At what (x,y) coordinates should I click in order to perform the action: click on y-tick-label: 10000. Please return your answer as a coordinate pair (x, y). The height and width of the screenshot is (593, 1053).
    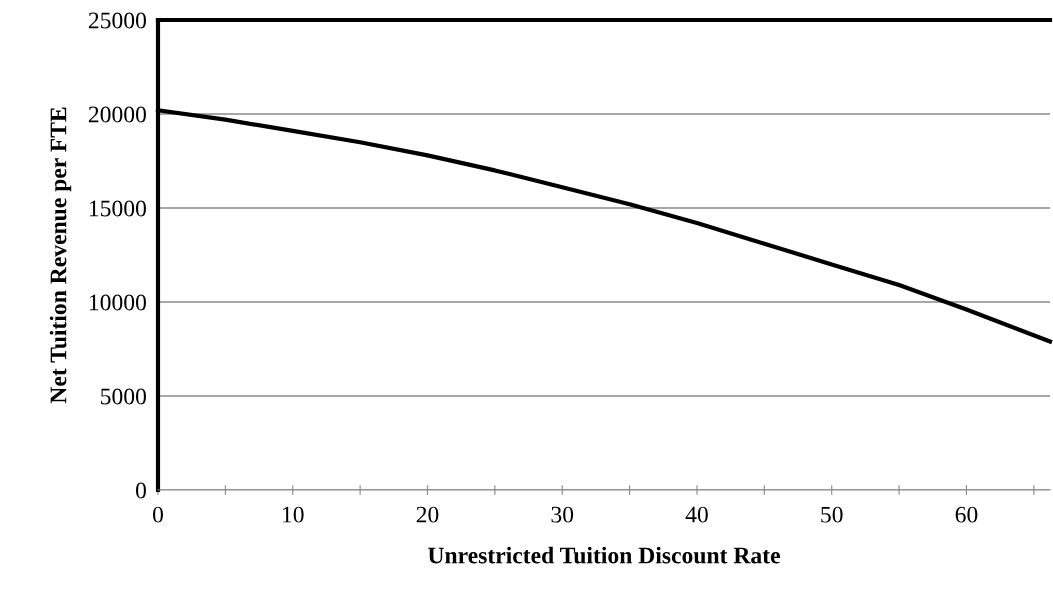
    Looking at the image, I should click on (117, 302).